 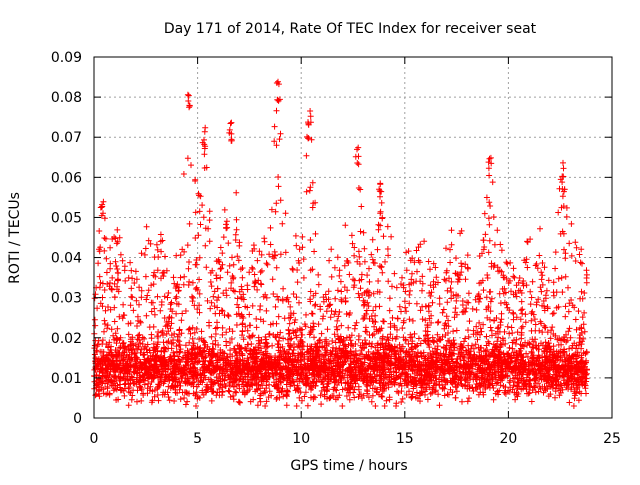 I want to click on y-tick-label: 0.06, so click(x=66, y=178).